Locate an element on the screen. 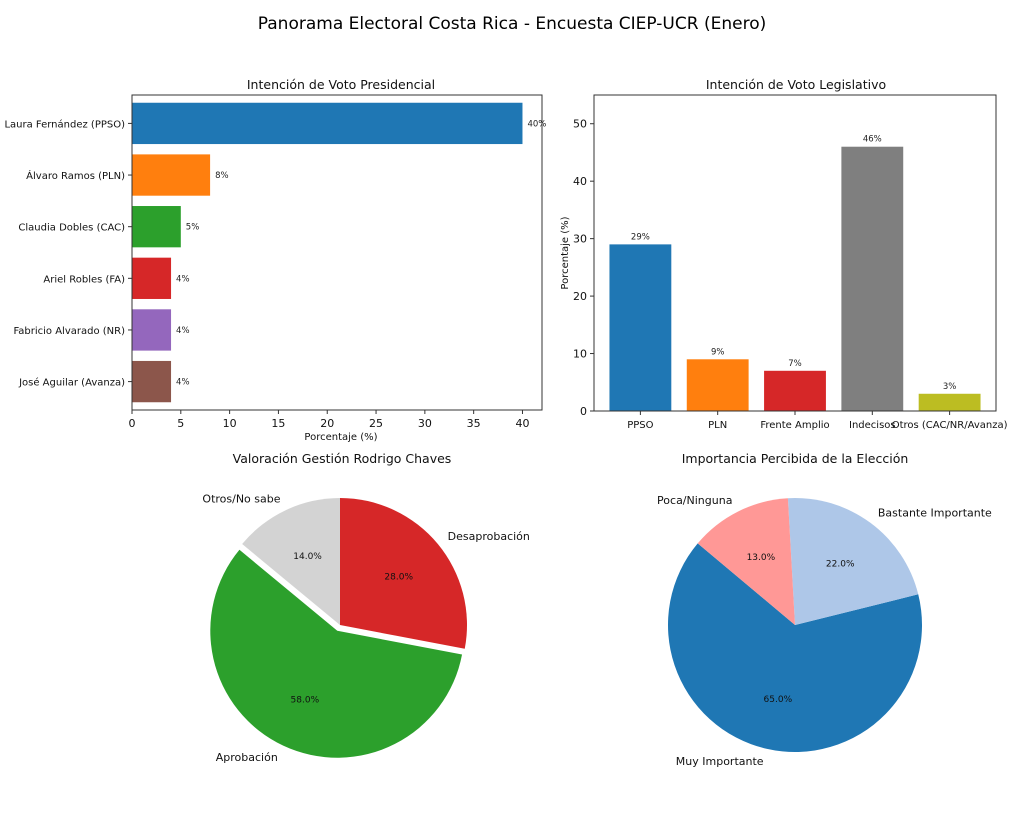 This screenshot has height=819, width=1024. legislative-y-tick-label: 20 is located at coordinates (580, 296).